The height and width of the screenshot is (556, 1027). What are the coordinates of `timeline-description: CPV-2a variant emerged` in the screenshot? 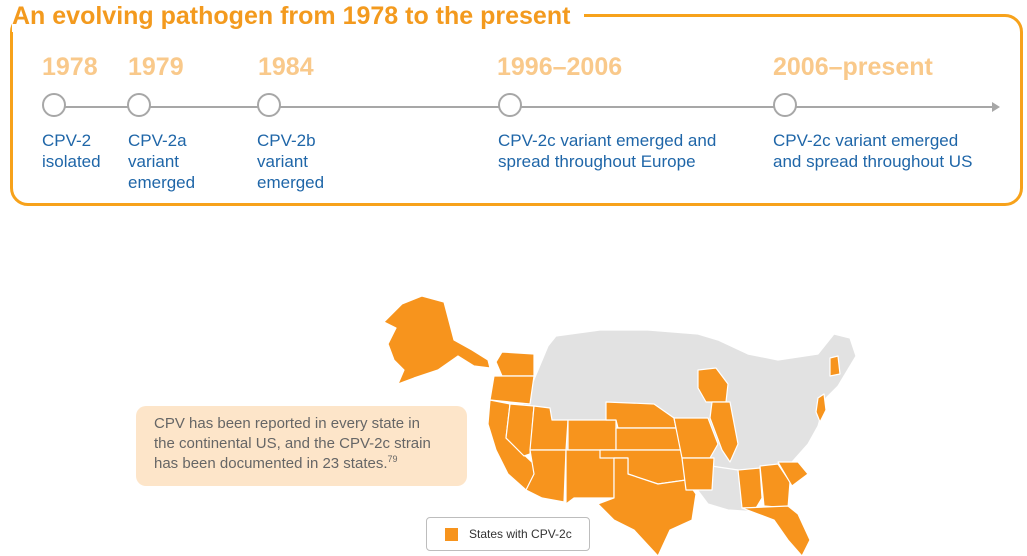 It's located at (162, 161).